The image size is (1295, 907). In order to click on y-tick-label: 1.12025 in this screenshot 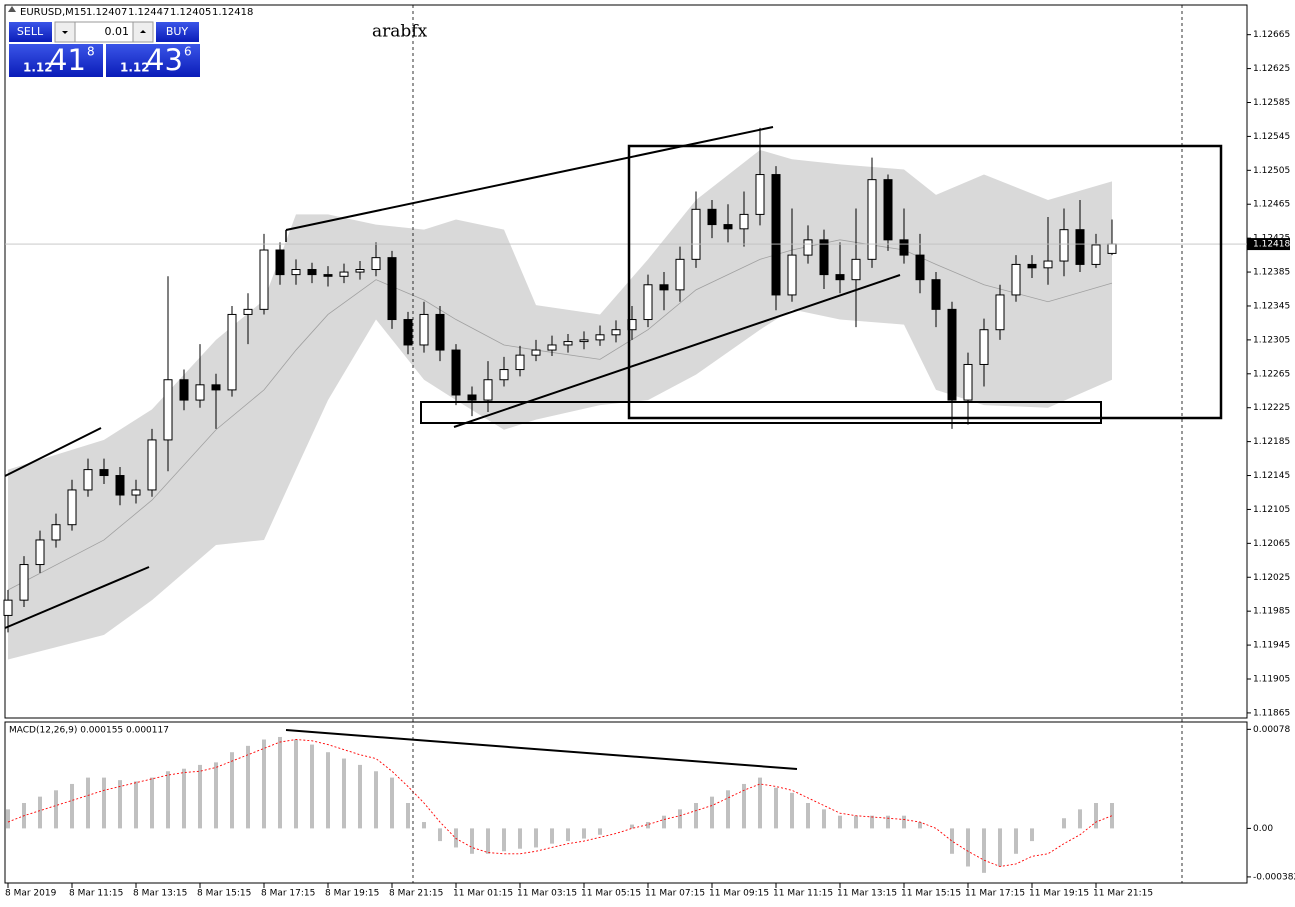, I will do `click(1271, 578)`.